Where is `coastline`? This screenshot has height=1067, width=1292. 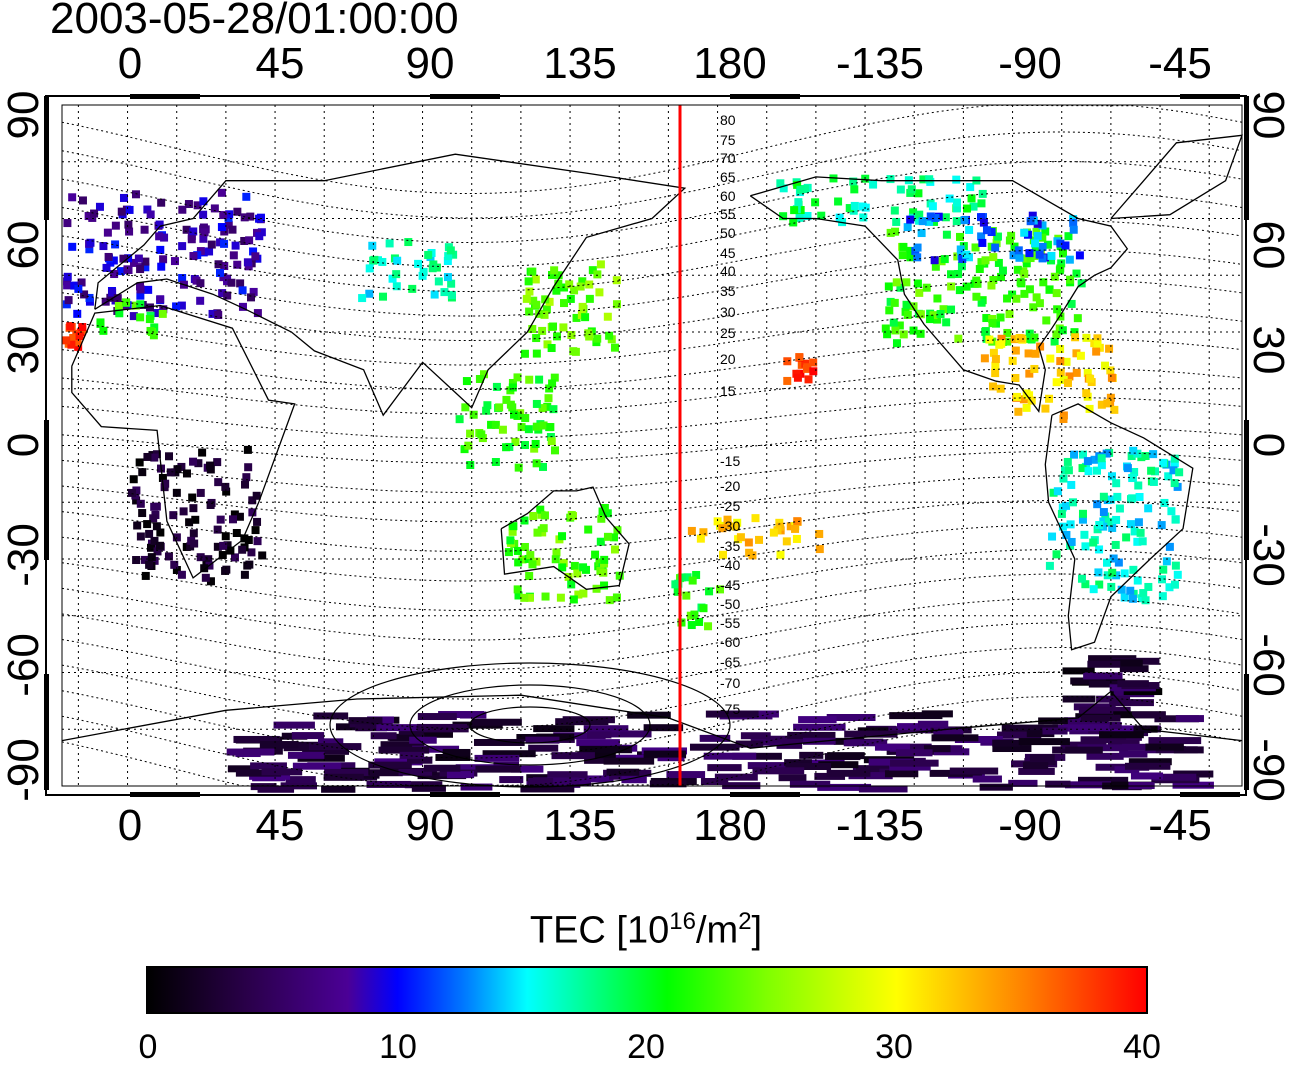 coastline is located at coordinates (1176, 177).